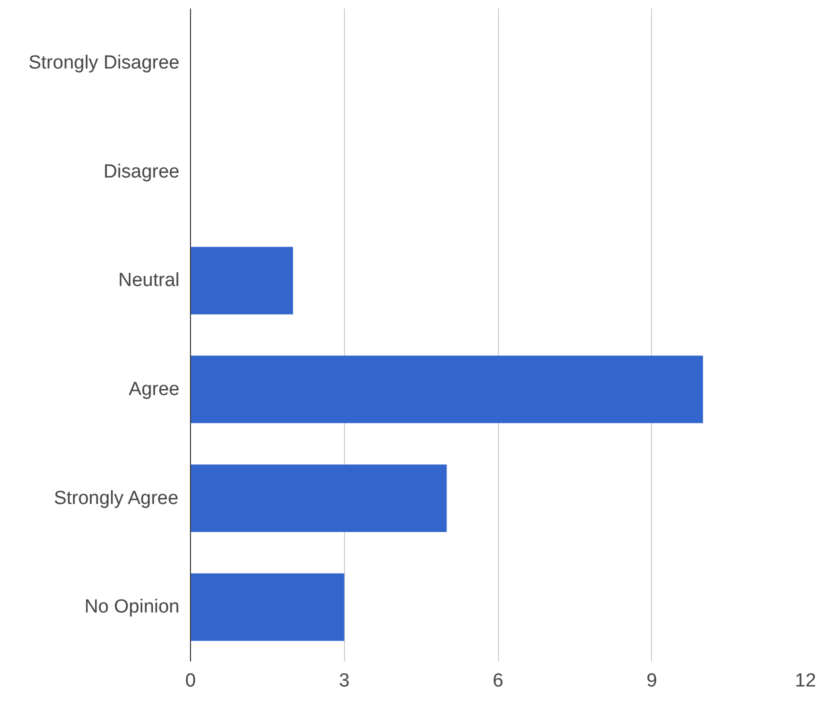  What do you see at coordinates (116, 498) in the screenshot?
I see `y-tick-label: Strongly Agree` at bounding box center [116, 498].